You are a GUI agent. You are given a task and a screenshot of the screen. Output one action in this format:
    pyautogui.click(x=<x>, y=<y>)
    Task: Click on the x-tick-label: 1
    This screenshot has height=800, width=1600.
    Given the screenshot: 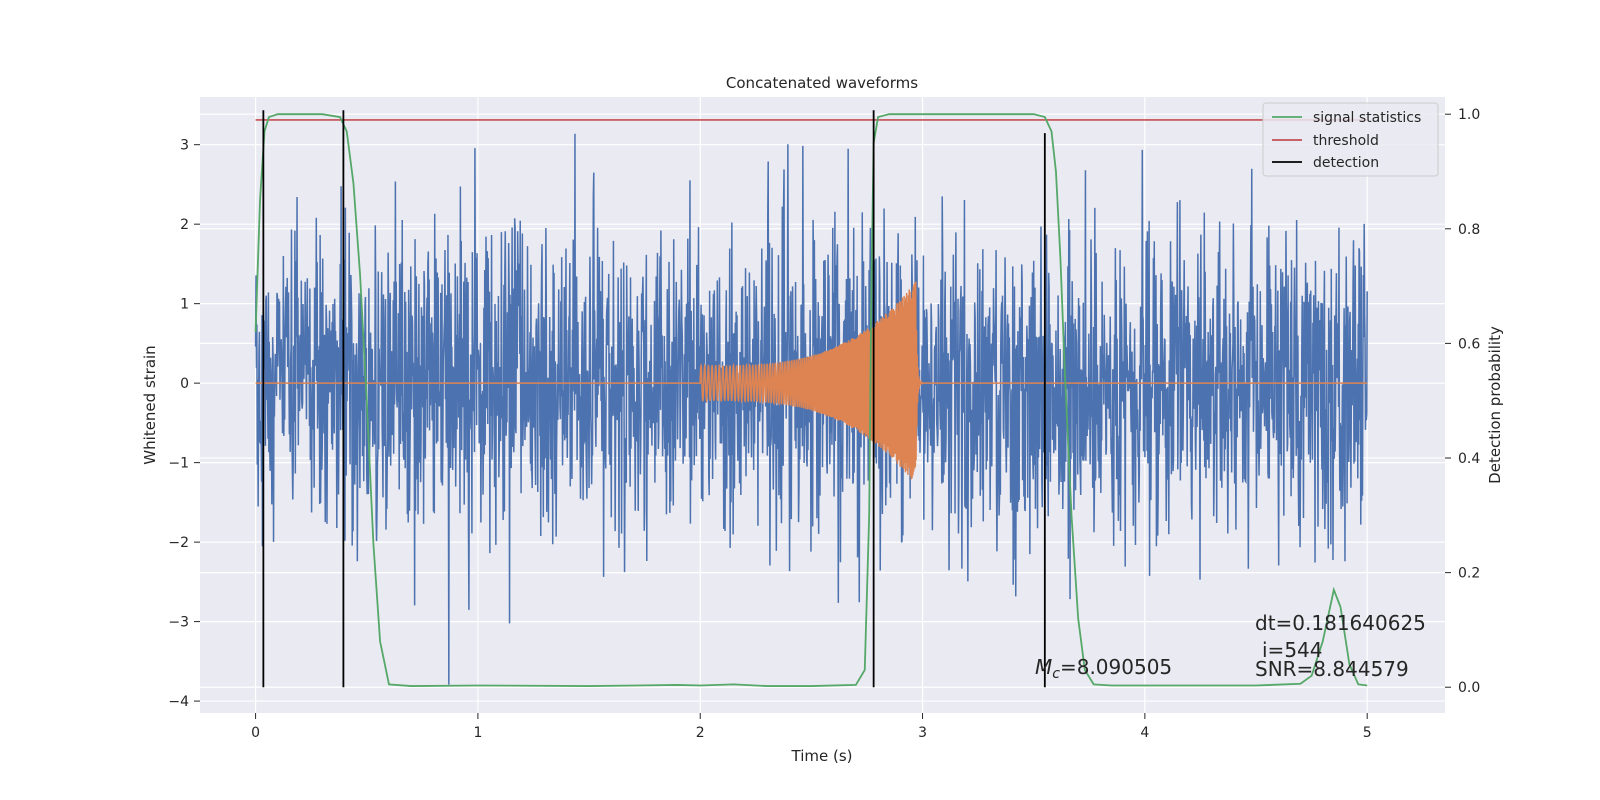 What is the action you would take?
    pyautogui.click(x=477, y=733)
    